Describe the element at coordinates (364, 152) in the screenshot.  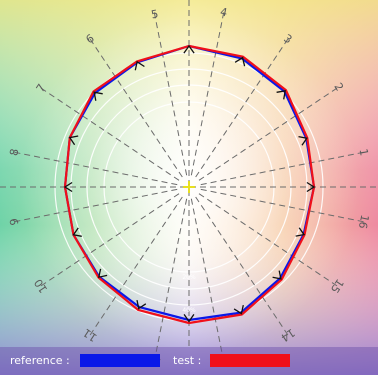
I see `spoke-label-1: 1` at that location.